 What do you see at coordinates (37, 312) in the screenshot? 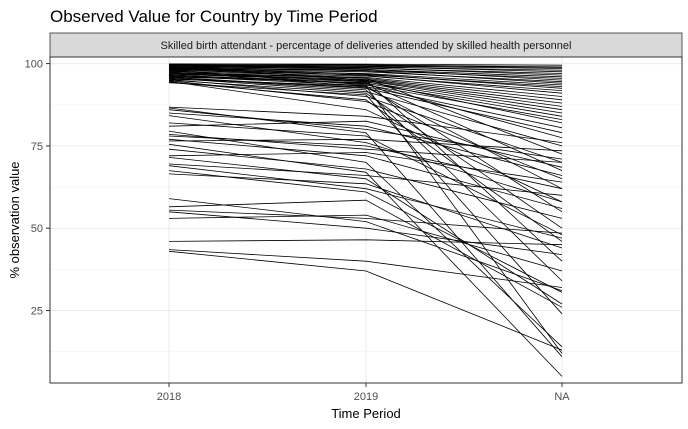
I see `y-tick-label: 25` at bounding box center [37, 312].